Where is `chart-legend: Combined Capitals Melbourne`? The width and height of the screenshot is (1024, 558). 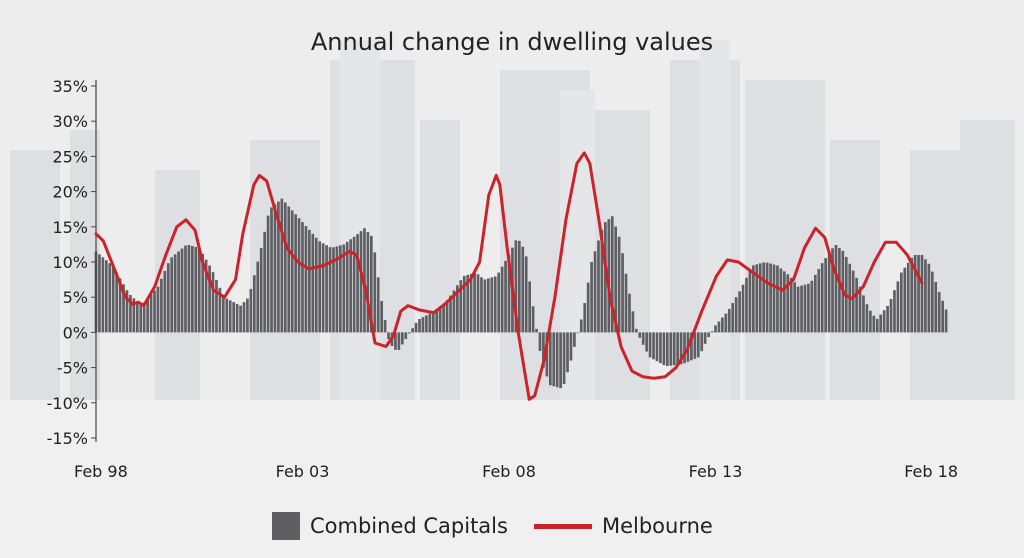 chart-legend: Combined Capitals Melbourne is located at coordinates (492, 526).